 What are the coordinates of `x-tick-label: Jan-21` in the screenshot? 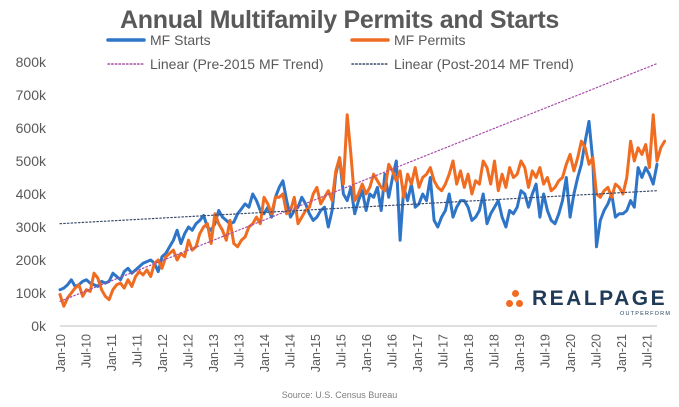 It's located at (622, 353).